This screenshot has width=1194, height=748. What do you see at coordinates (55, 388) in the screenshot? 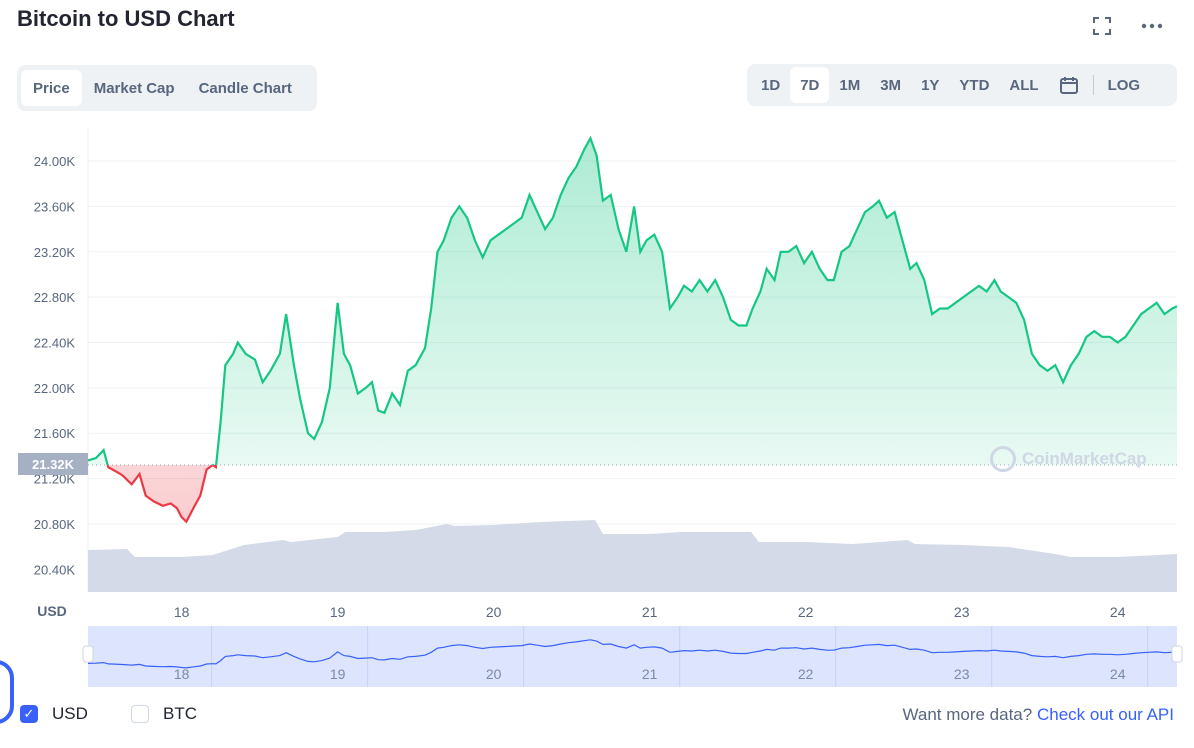
I see `y-tick-label: 22.00K` at bounding box center [55, 388].